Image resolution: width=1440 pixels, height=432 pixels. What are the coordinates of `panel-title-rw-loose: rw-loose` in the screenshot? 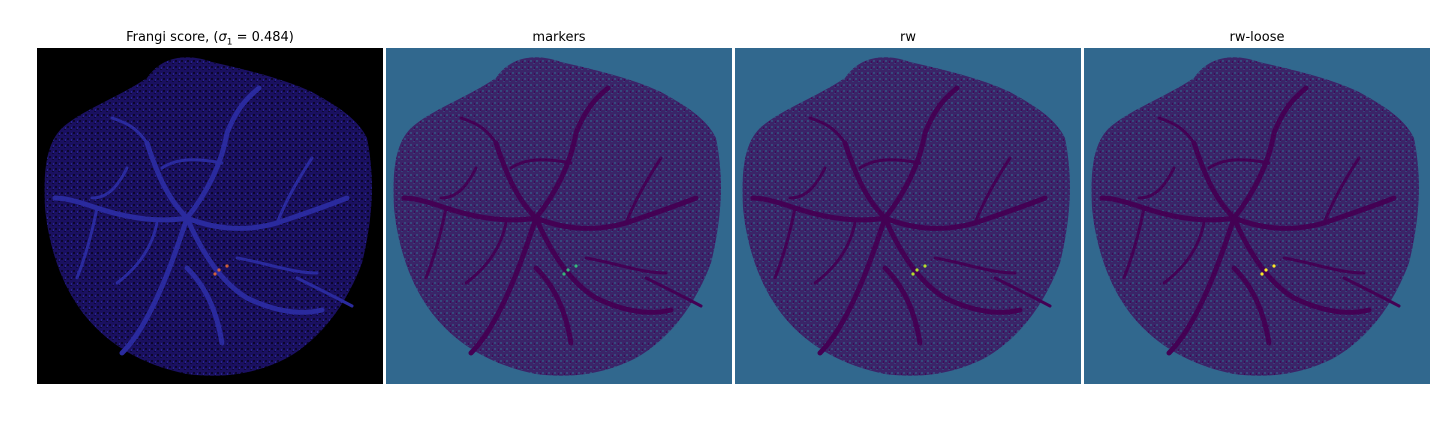 It's located at (1257, 38).